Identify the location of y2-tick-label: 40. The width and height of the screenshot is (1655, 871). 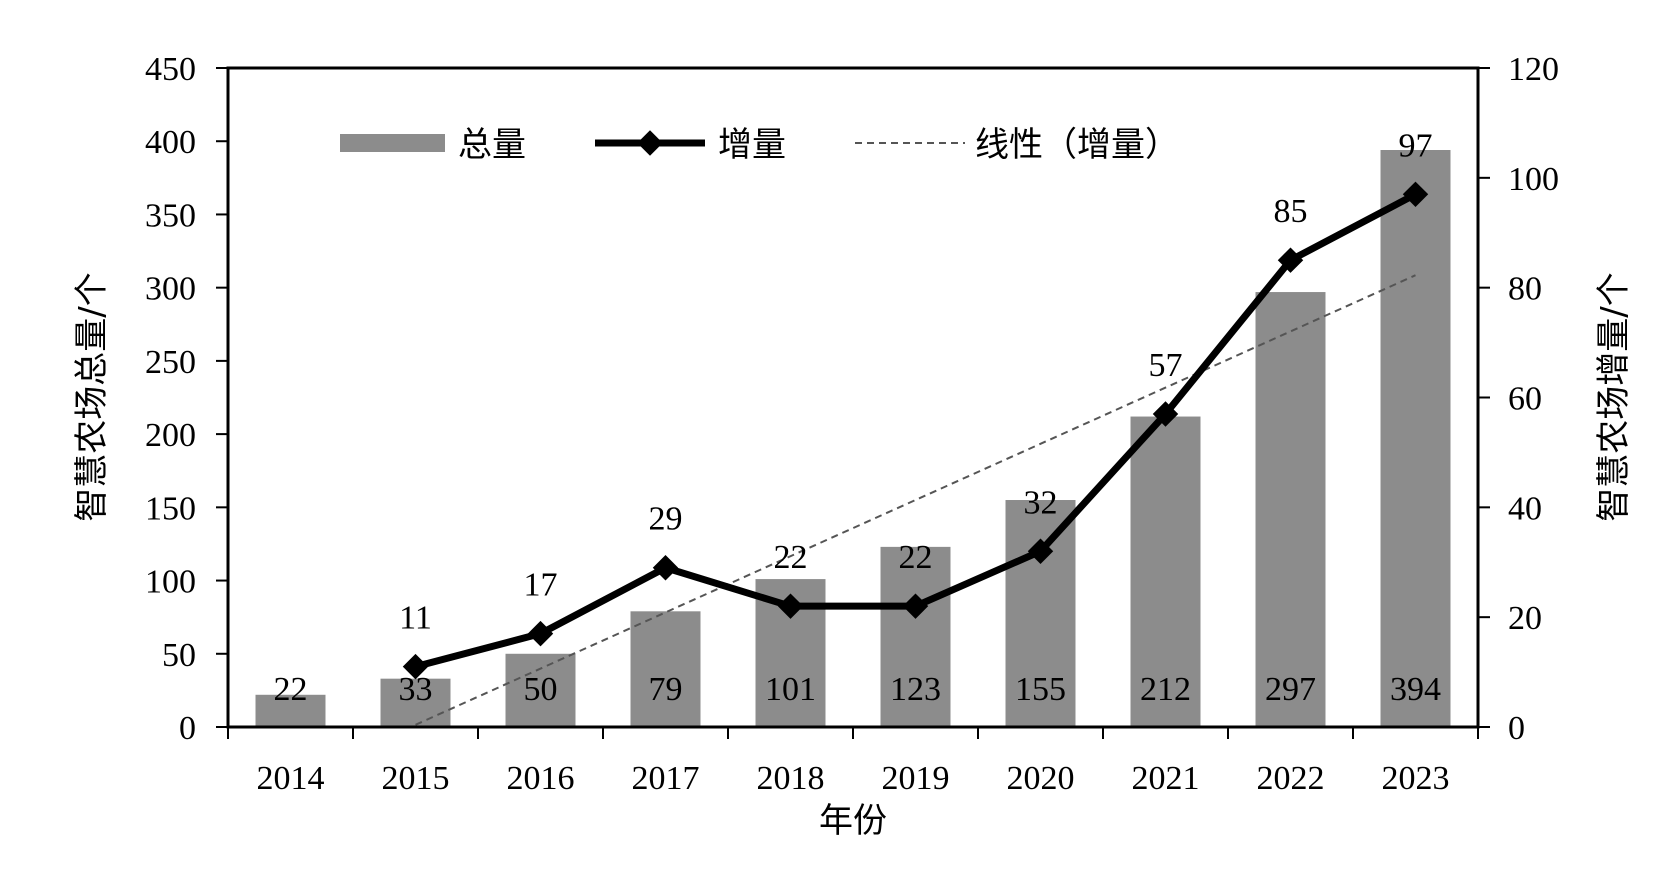
(1525, 508).